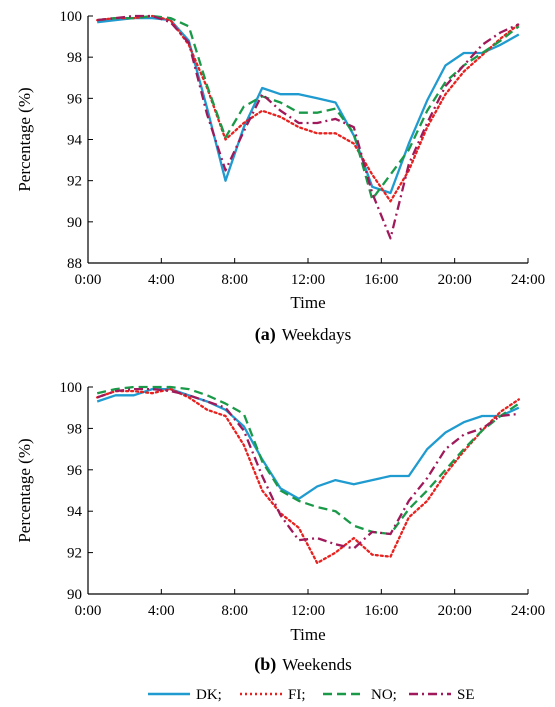  I want to click on subfigure-caption: (a) Weekdays, so click(303, 334).